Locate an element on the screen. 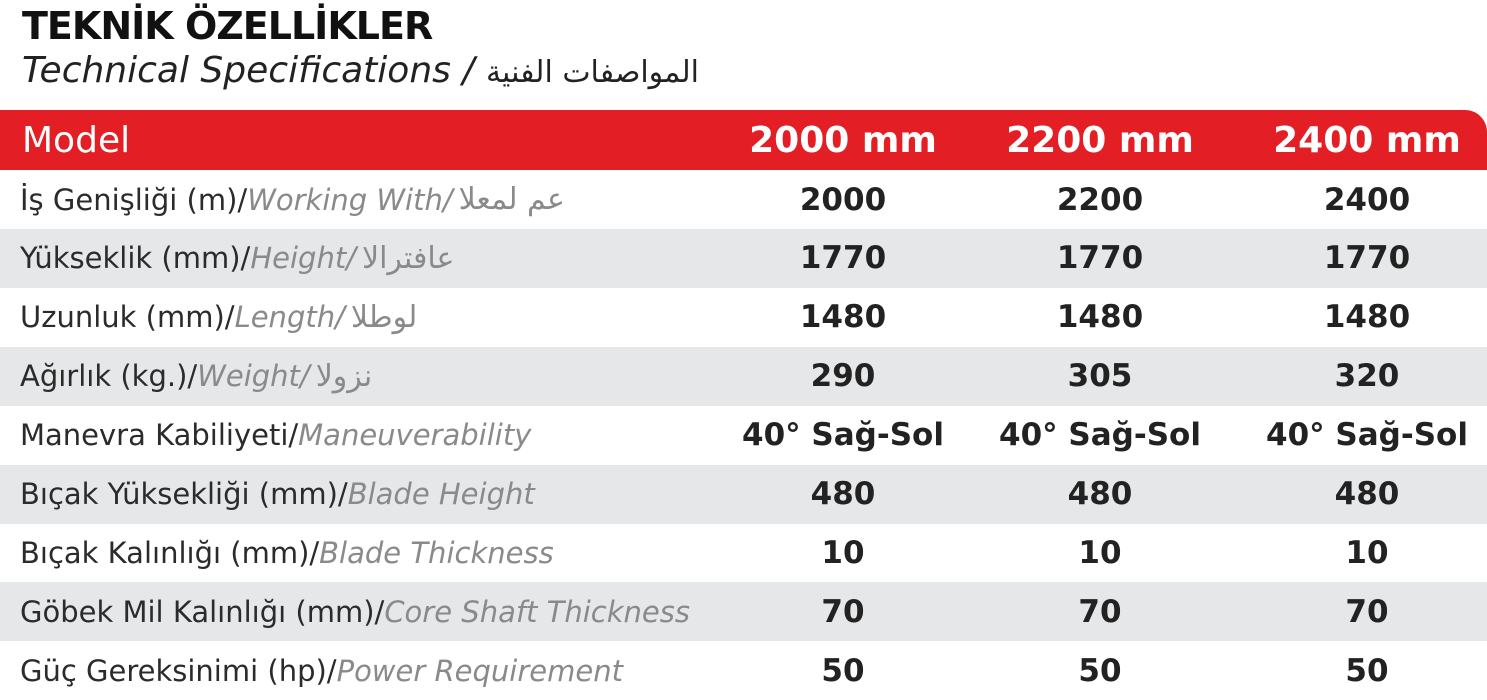  cell-value: 290 is located at coordinates (843, 376).